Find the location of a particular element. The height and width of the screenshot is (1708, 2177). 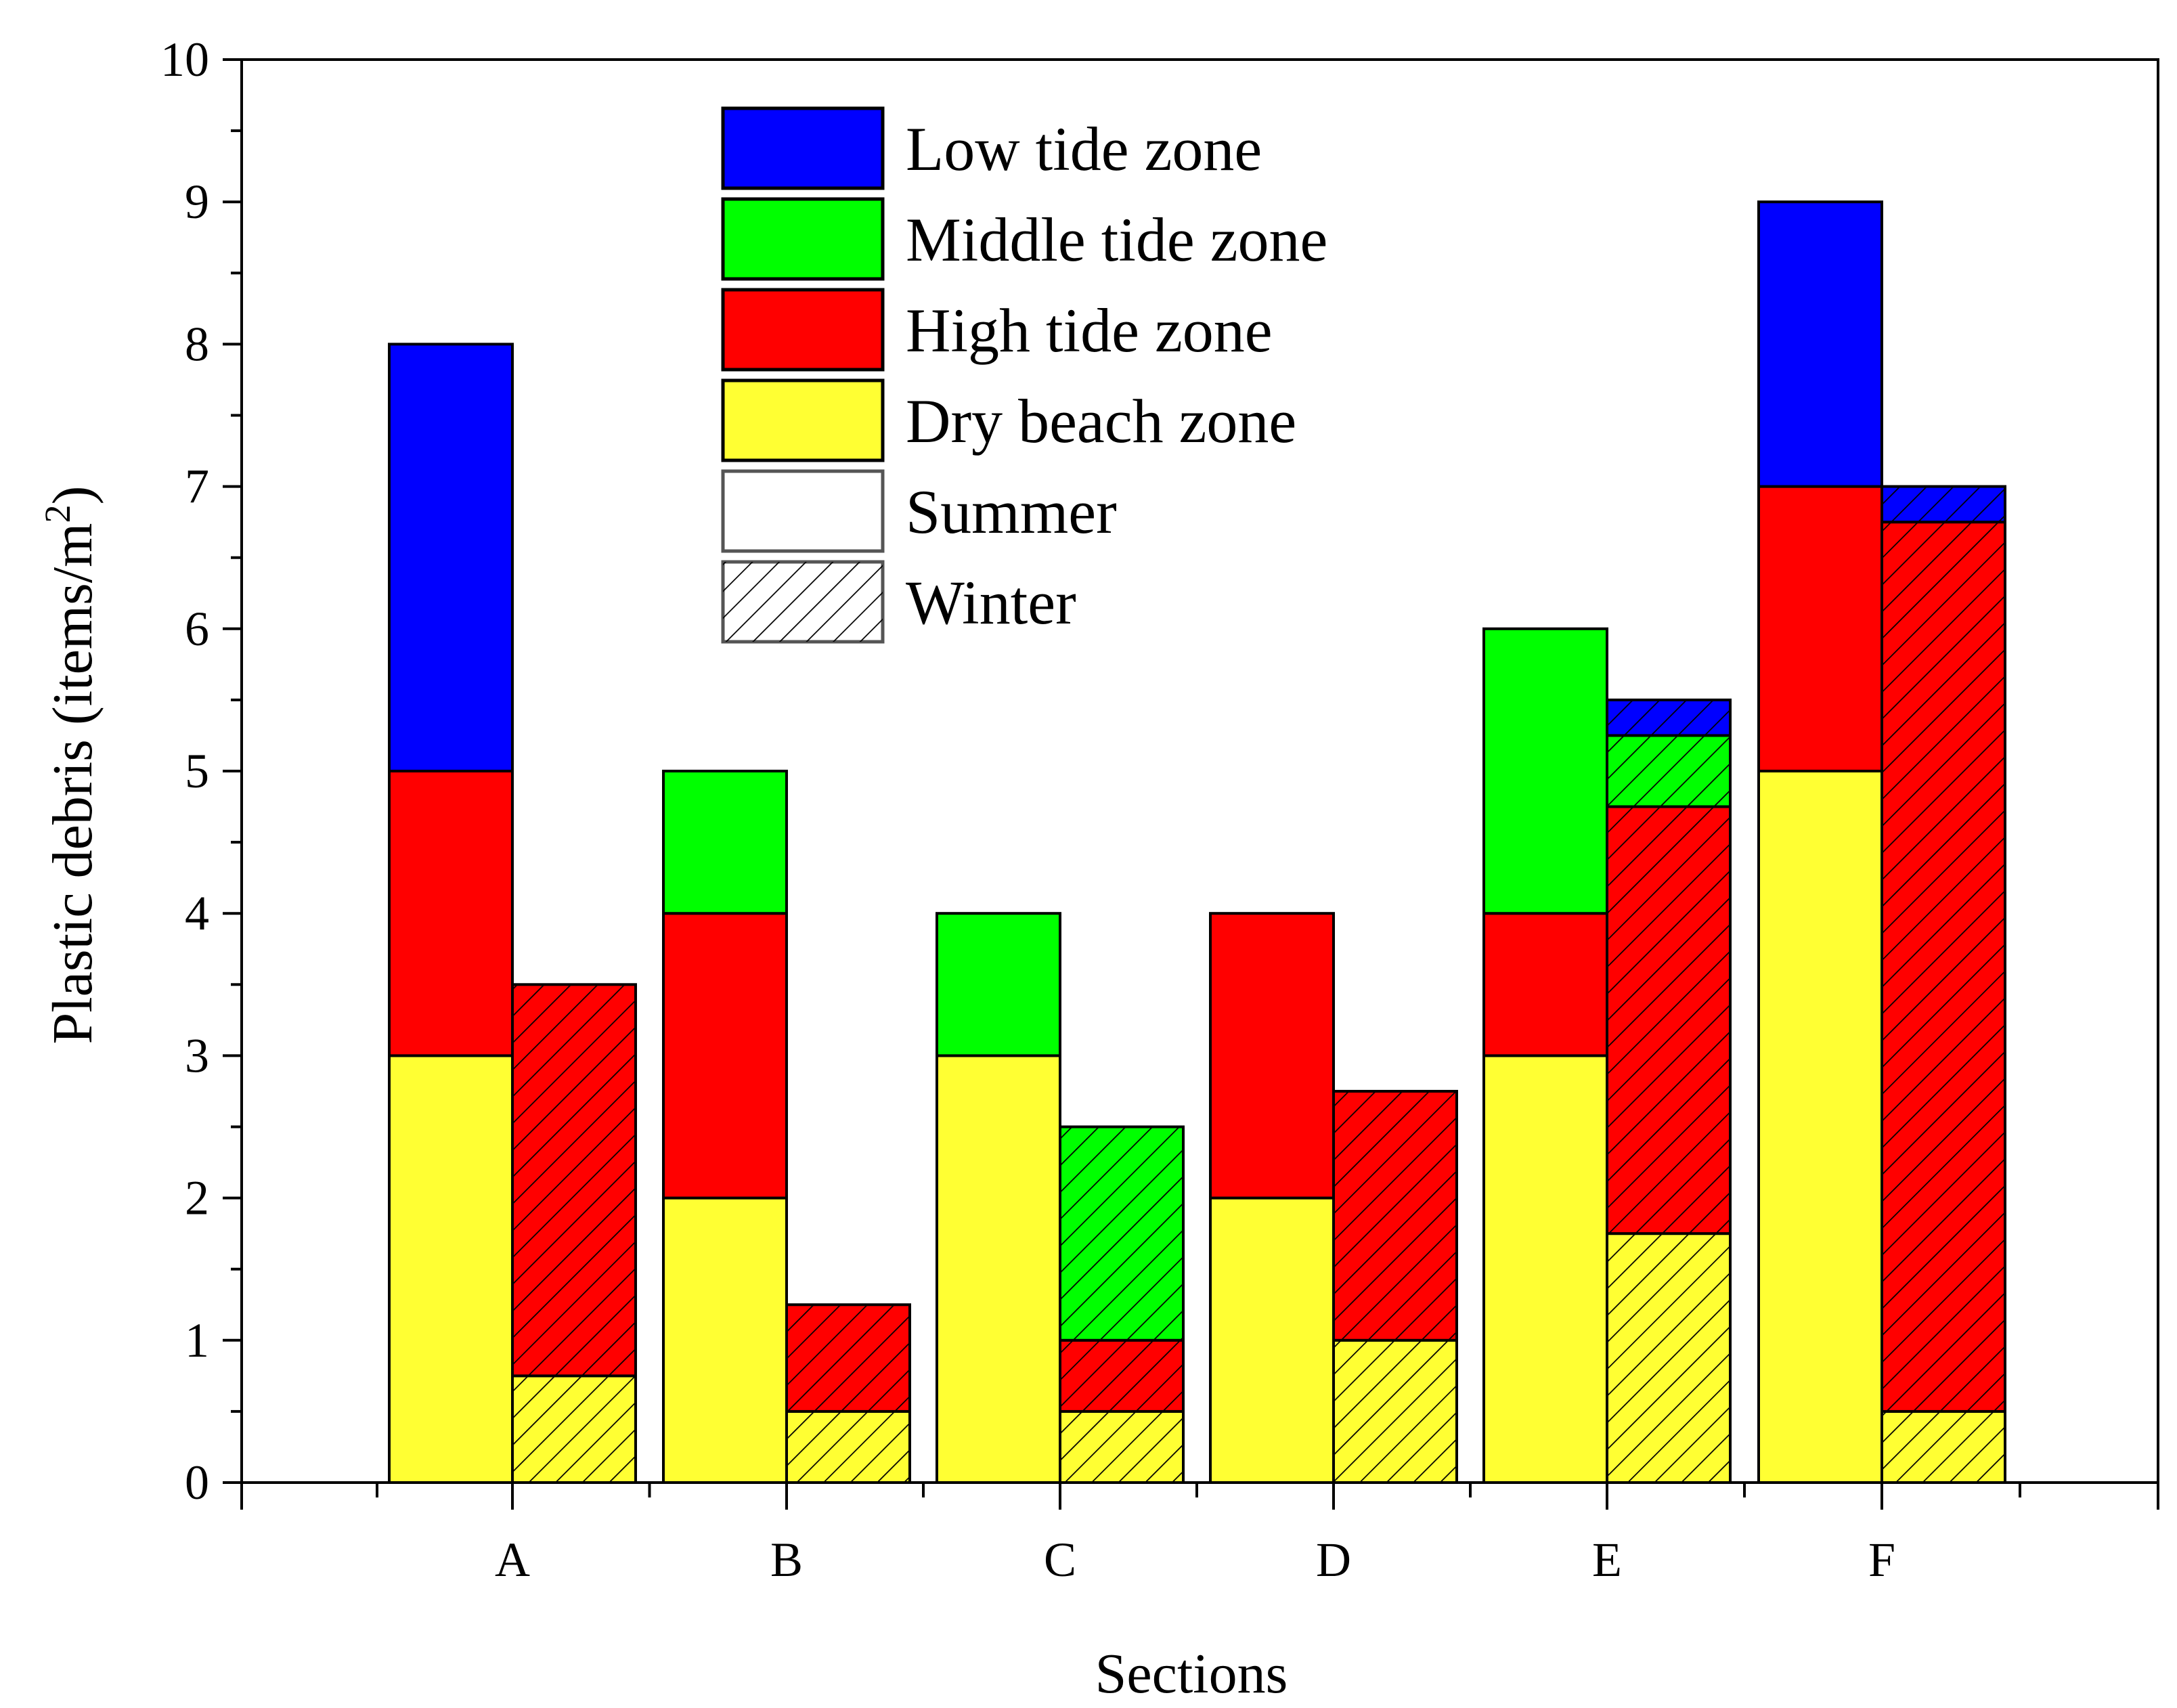

legend-label-high-tide-zone: High tide zone is located at coordinates (1089, 331).